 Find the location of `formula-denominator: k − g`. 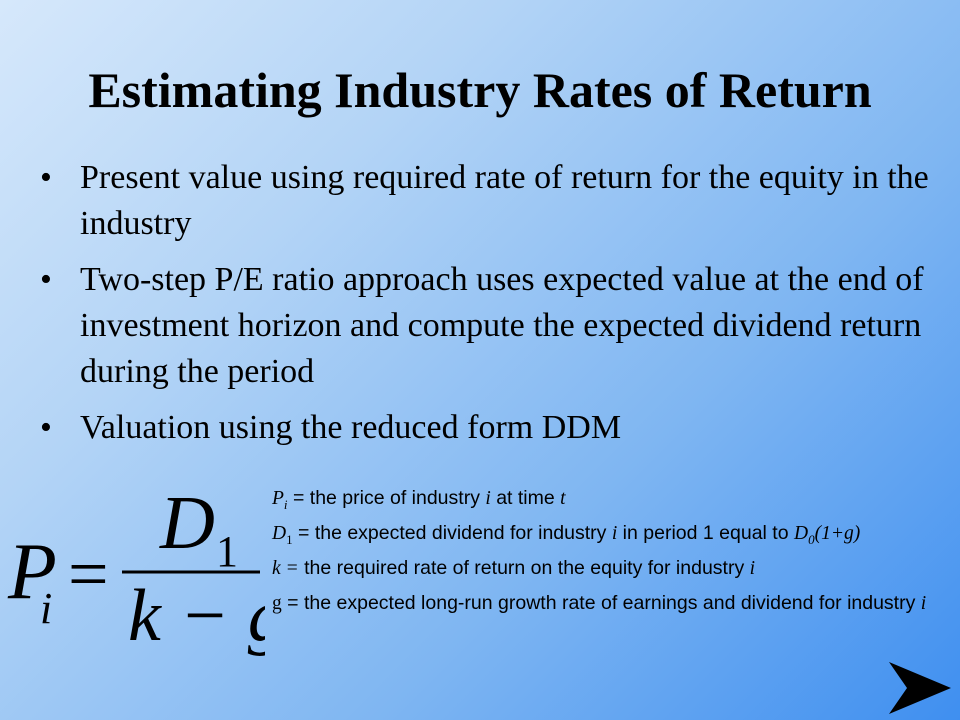

formula-denominator: k − g is located at coordinates (196, 616).